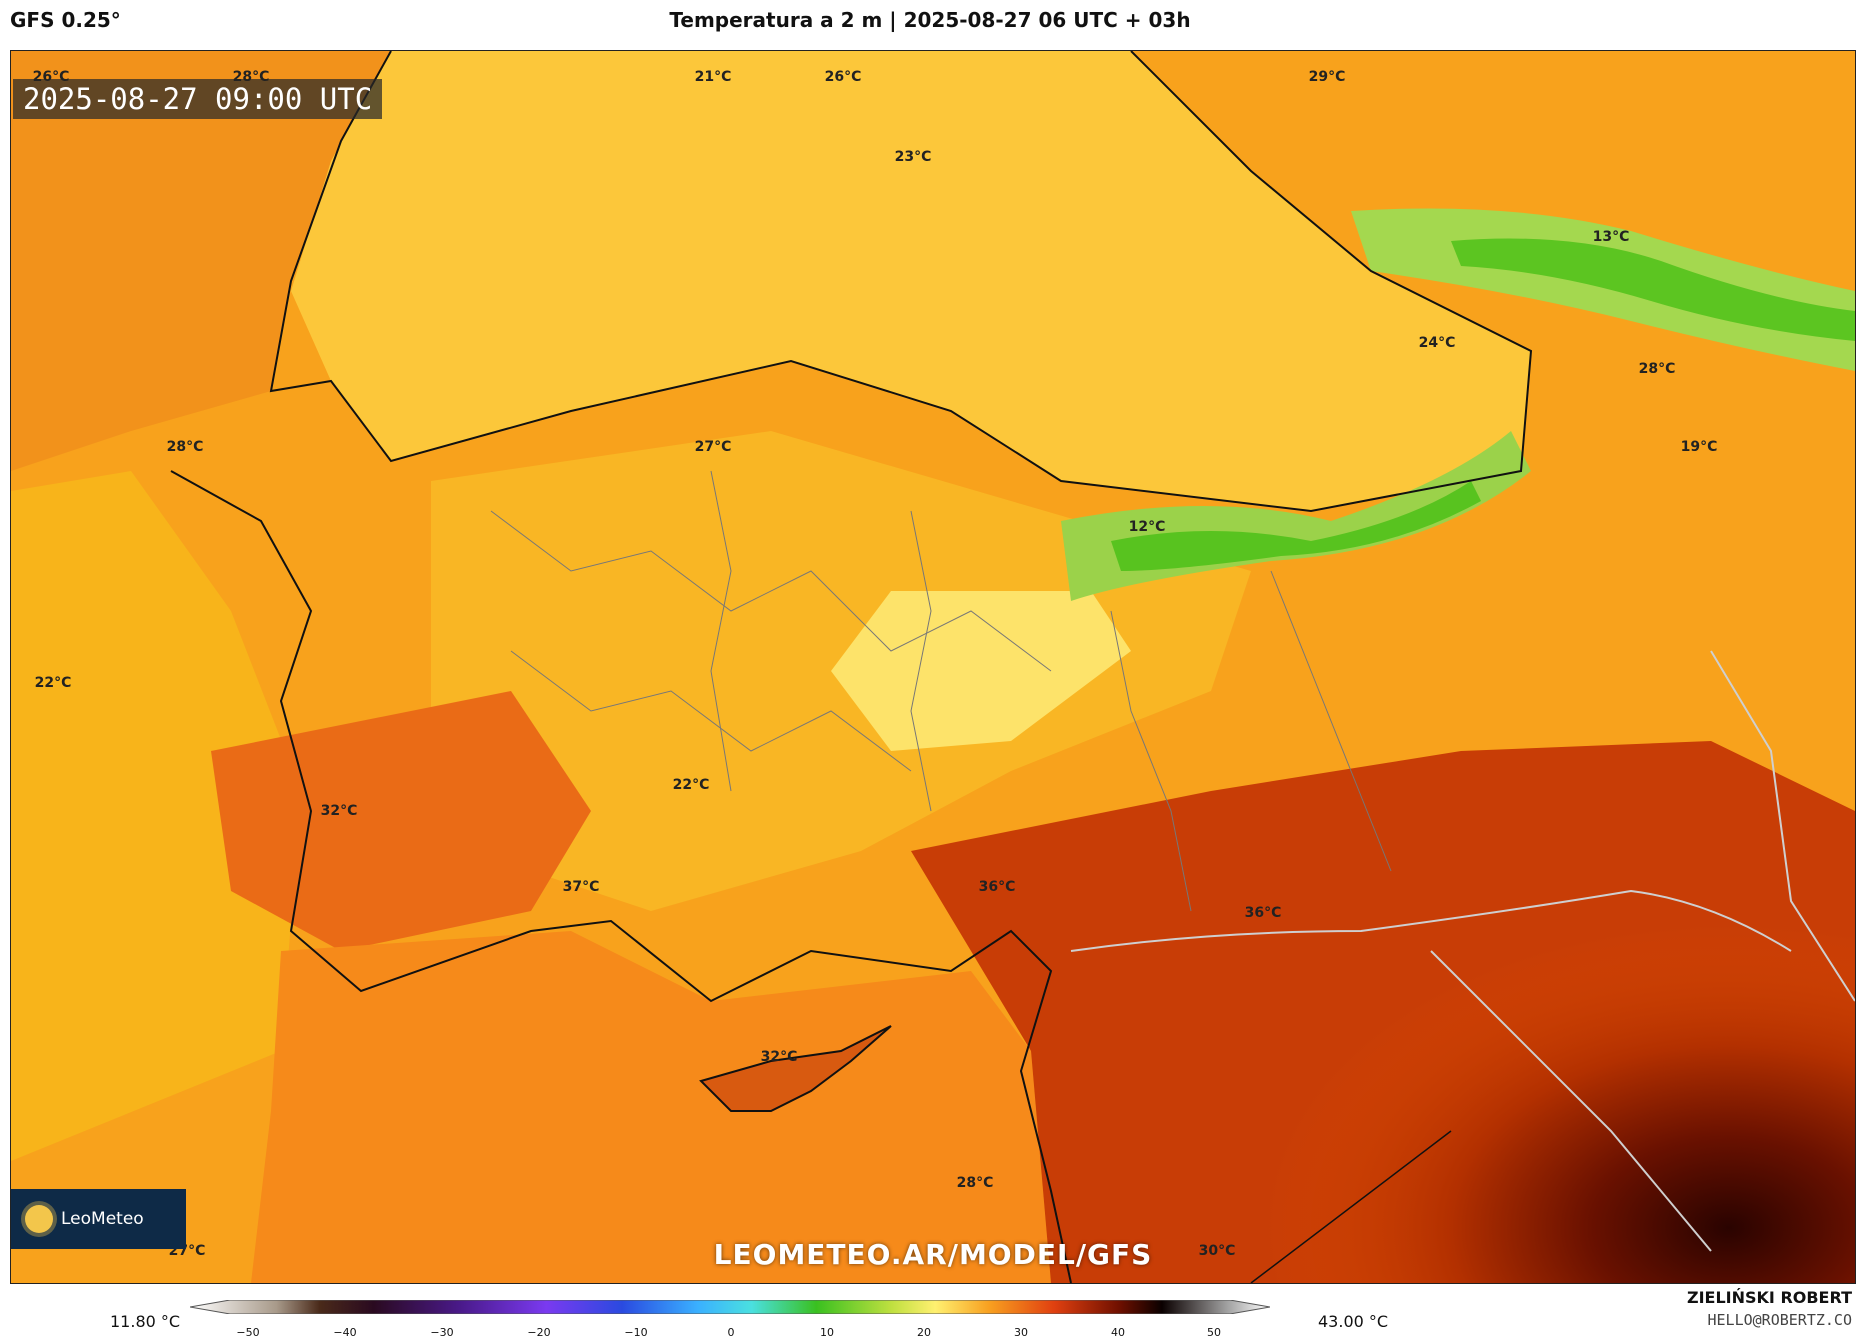  Describe the element at coordinates (933, 1254) in the screenshot. I see `watermark-url: LEOMETEO.AR/MODEL/GFS` at that location.